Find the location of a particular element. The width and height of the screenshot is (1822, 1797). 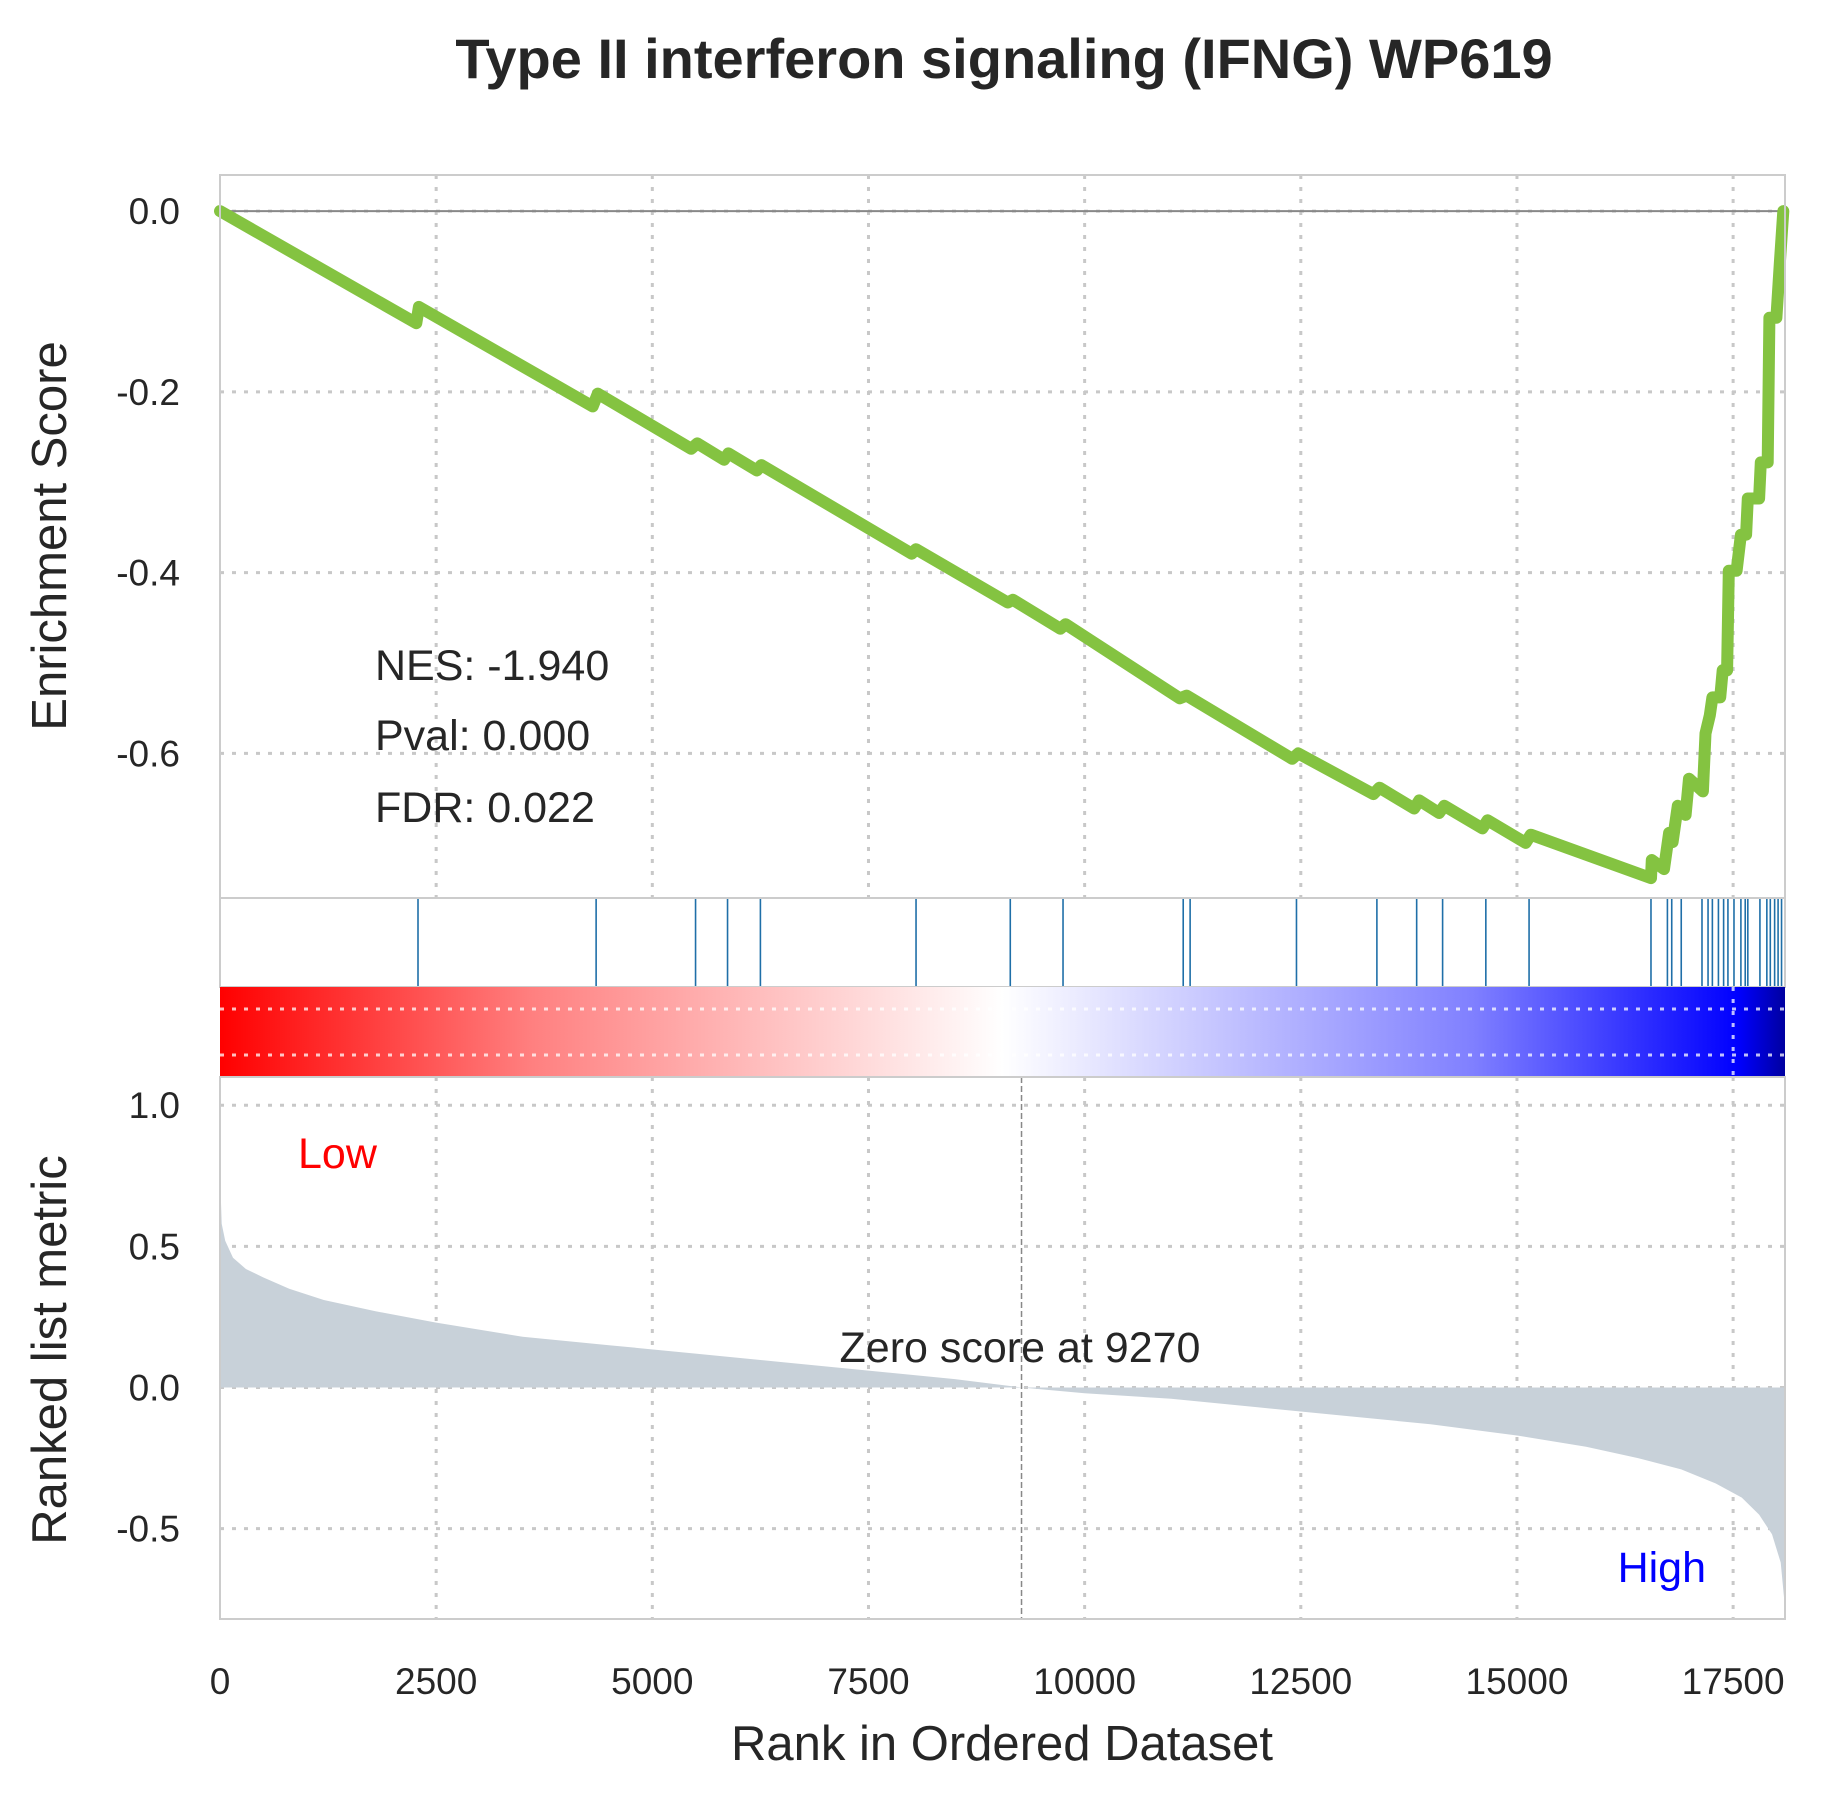

gene-hit-ticks is located at coordinates (1100, 942).